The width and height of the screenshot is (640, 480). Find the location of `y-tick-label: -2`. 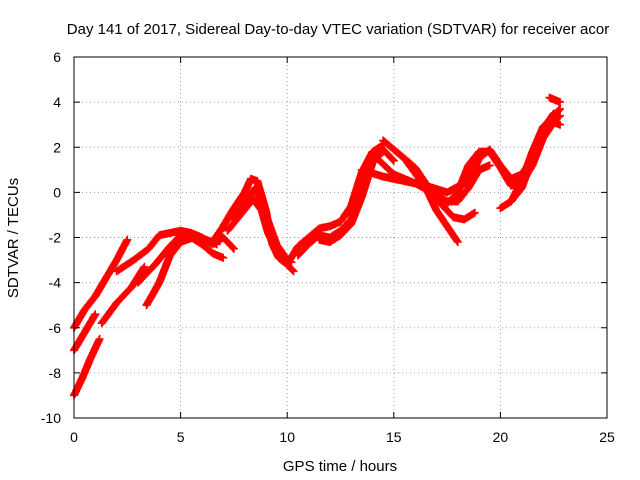

y-tick-label: -2 is located at coordinates (55, 238).